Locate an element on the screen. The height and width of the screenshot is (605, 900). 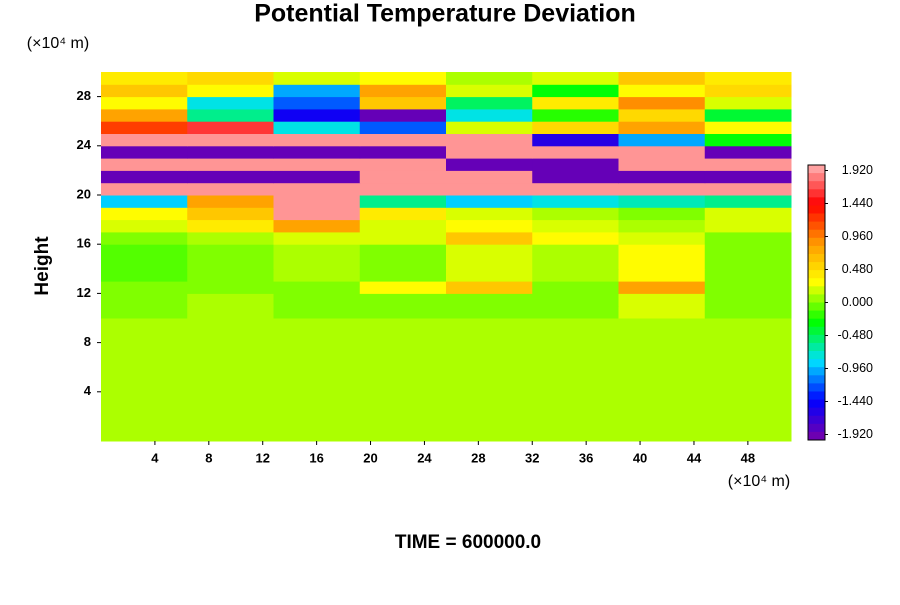
colorbar-tick-label: 1.920 is located at coordinates (857, 170).